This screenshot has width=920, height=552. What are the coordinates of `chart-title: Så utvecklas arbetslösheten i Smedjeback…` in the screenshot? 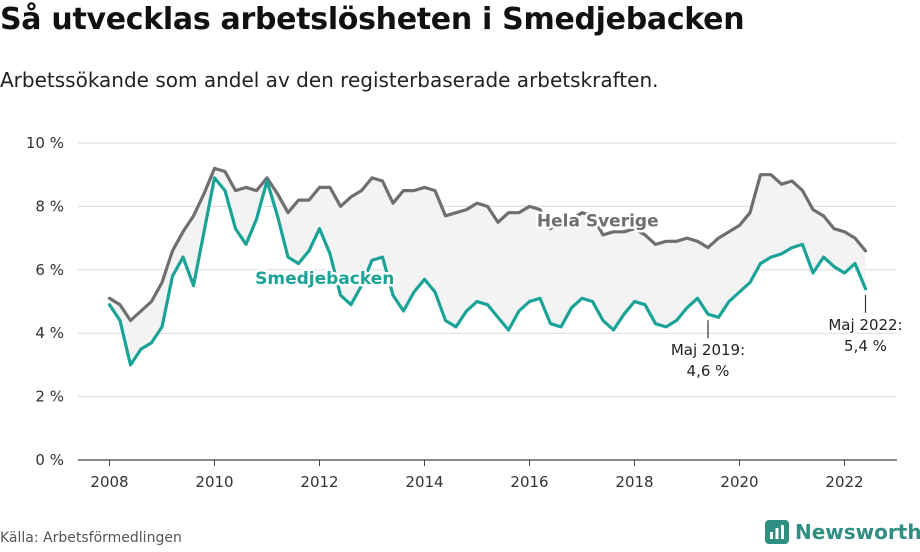 It's located at (372, 19).